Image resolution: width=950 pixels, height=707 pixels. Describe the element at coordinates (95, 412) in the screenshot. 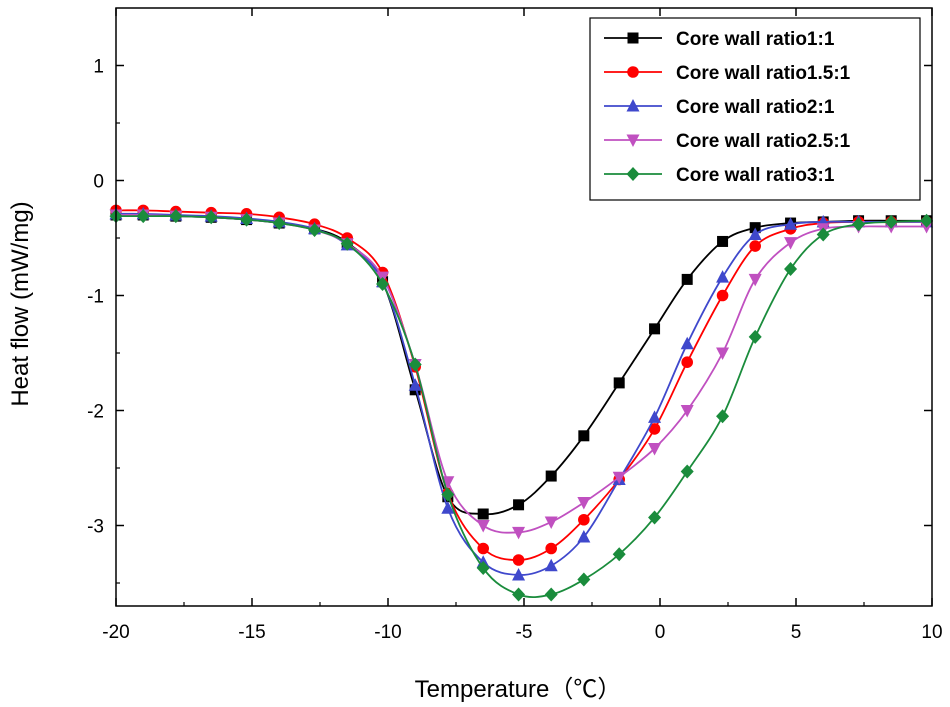

I see `y-tick-label: -2` at that location.